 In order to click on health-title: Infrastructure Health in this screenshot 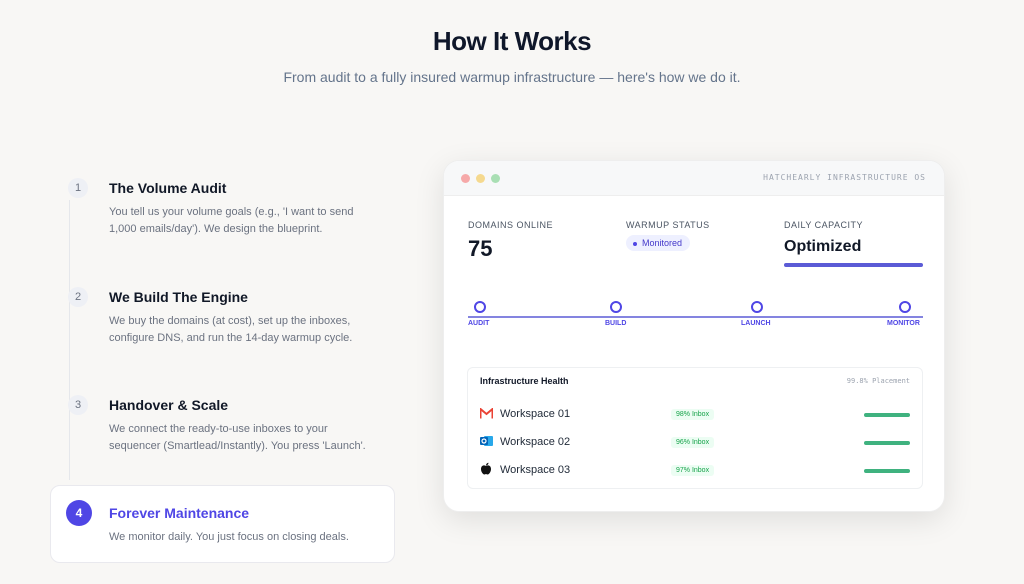, I will do `click(524, 381)`.